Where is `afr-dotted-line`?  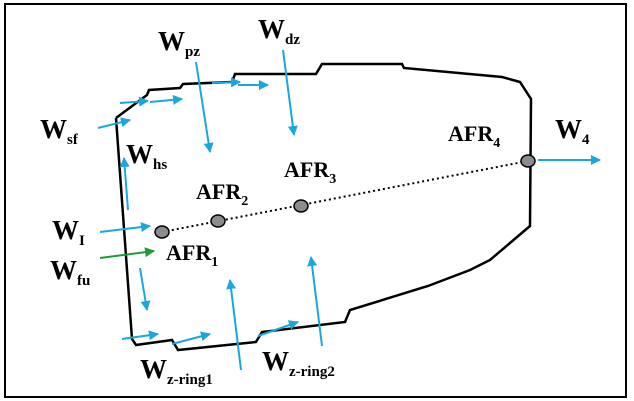 afr-dotted-line is located at coordinates (345, 196).